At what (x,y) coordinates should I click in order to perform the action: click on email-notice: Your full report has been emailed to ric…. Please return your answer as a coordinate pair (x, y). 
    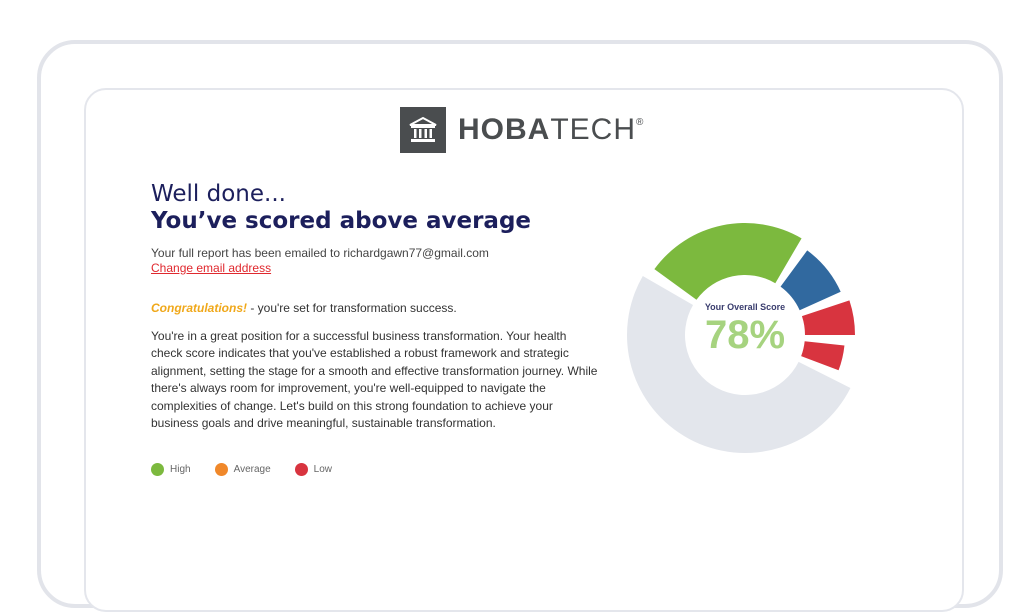
    Looking at the image, I should click on (320, 253).